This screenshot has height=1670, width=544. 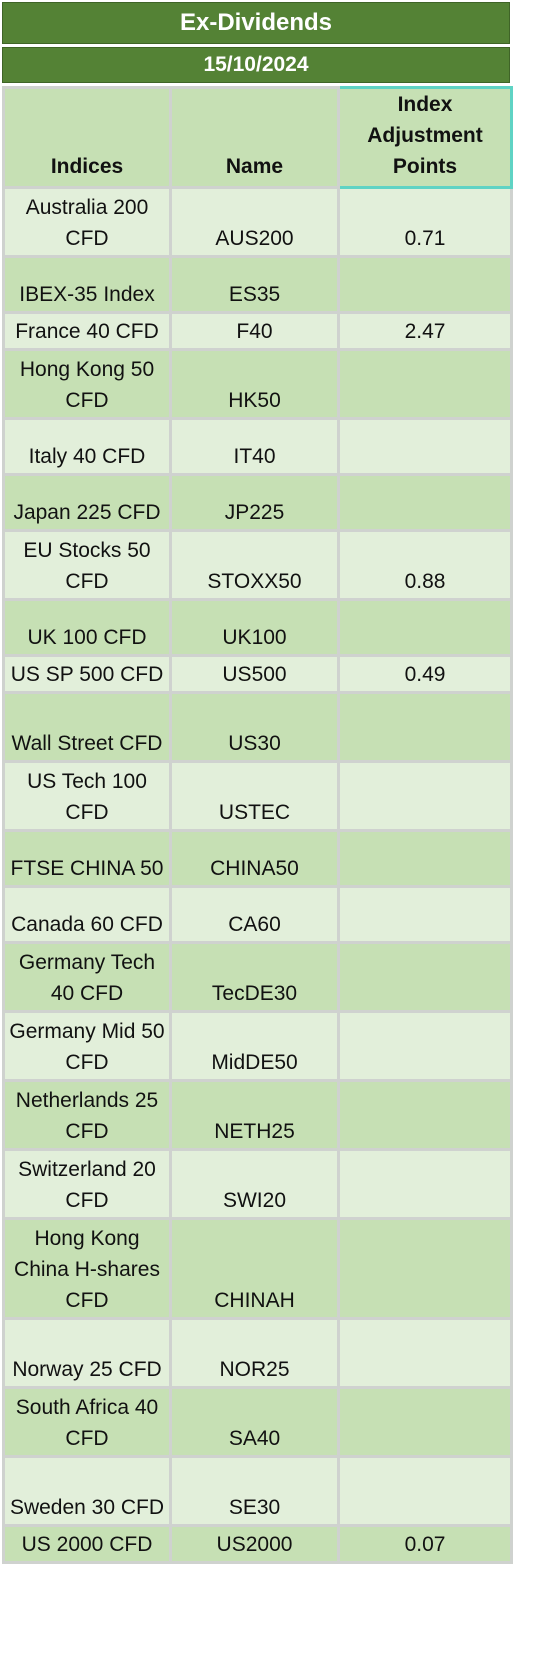 I want to click on cell-name: SA40, so click(x=254, y=1422).